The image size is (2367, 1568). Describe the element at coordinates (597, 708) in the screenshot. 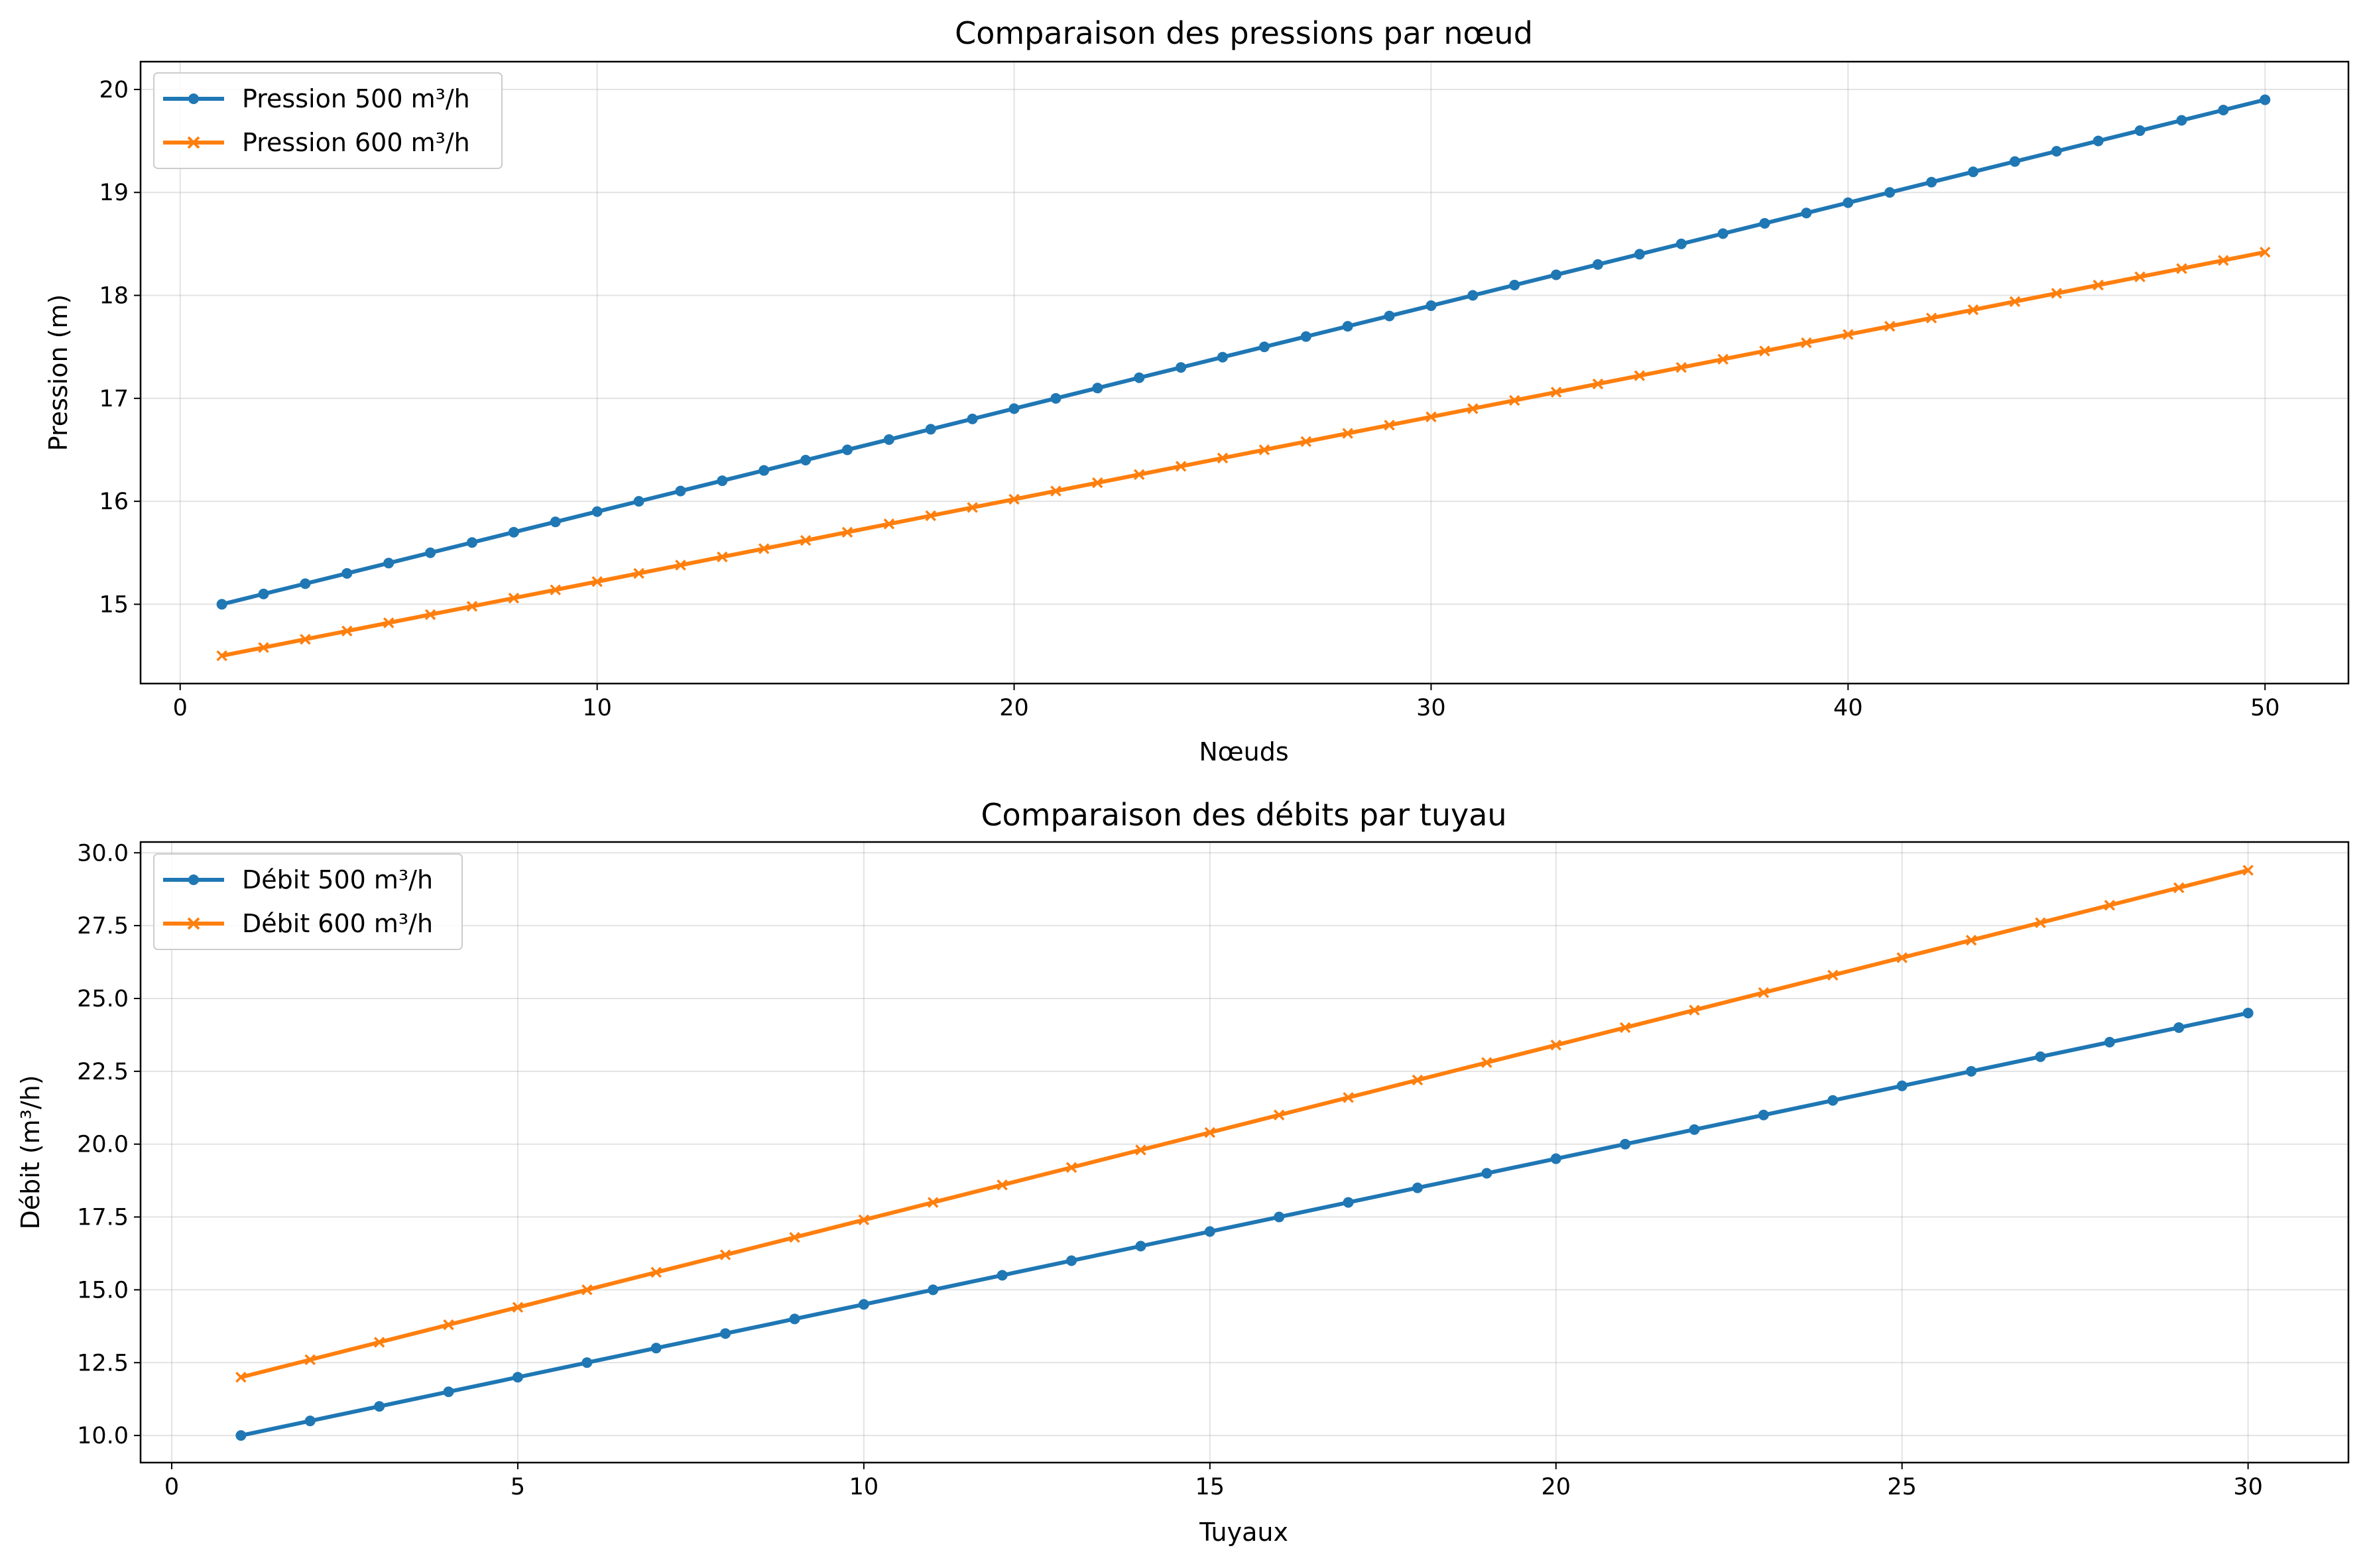

I see `chart-pressions-xtick-label-1: 10` at that location.